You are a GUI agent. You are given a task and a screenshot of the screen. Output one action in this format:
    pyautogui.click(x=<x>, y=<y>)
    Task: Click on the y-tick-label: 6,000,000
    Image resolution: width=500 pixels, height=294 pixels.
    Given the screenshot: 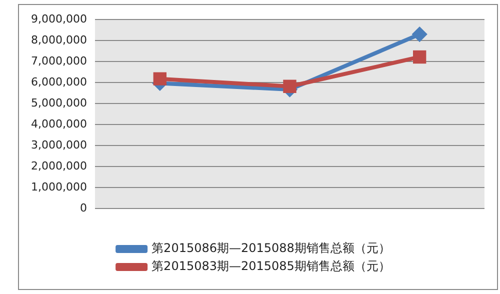 What is the action you would take?
    pyautogui.click(x=59, y=81)
    